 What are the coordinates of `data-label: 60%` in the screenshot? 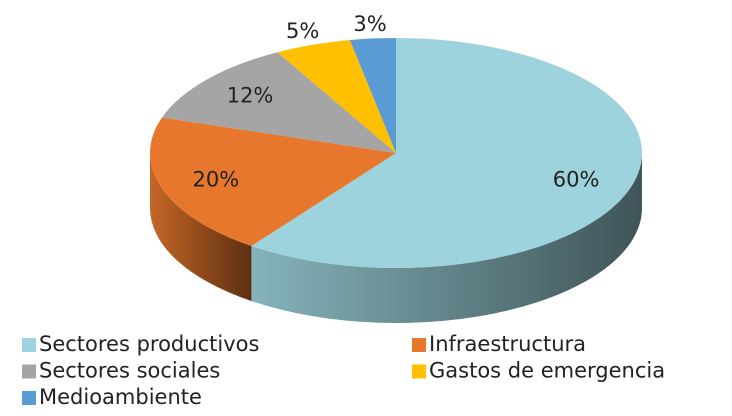 It's located at (576, 179).